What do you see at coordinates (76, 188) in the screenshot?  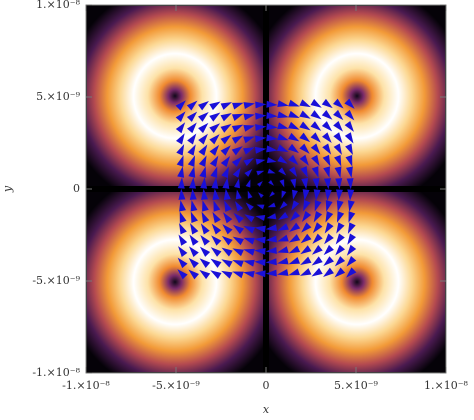 I see `y-tick-label: 0` at bounding box center [76, 188].